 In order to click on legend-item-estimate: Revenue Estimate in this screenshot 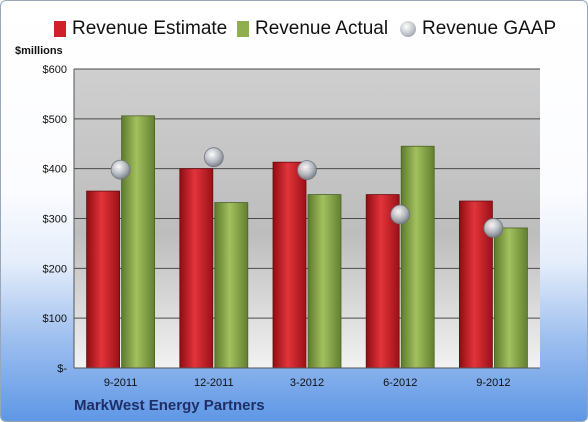, I will do `click(140, 29)`.